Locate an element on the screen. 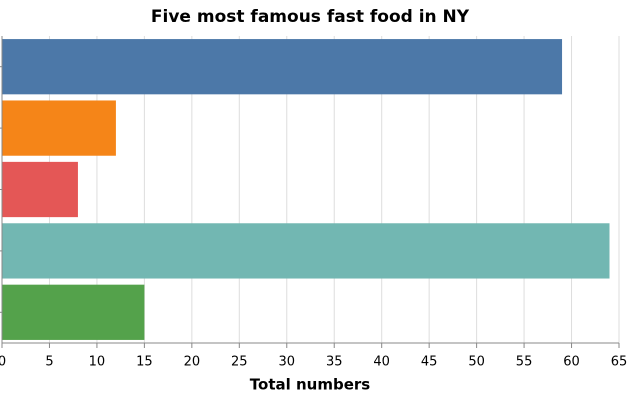  chart-title: Five most famous fast food in NY is located at coordinates (310, 17).